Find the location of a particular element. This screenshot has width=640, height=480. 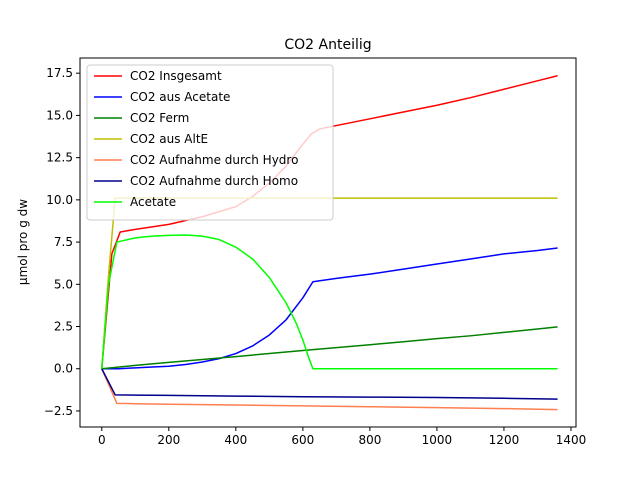

y-tick-label: 7.5 is located at coordinates (63, 242).